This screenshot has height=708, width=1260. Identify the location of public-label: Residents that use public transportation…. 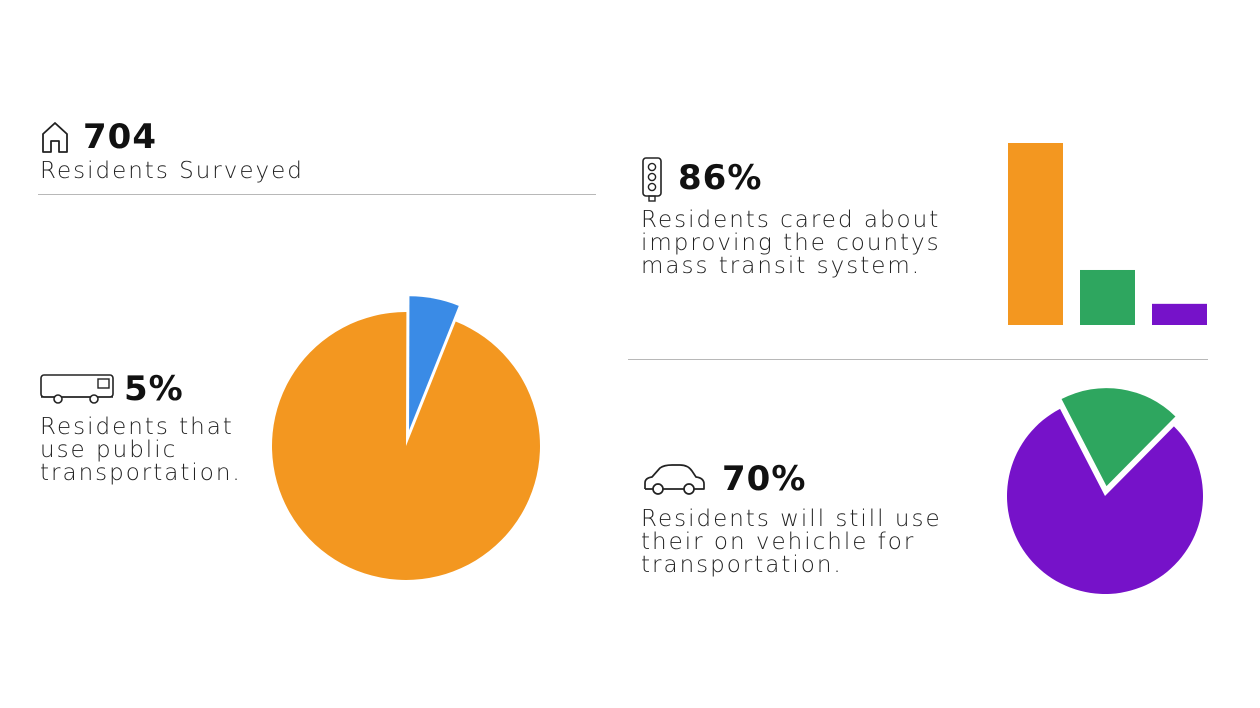
(141, 450).